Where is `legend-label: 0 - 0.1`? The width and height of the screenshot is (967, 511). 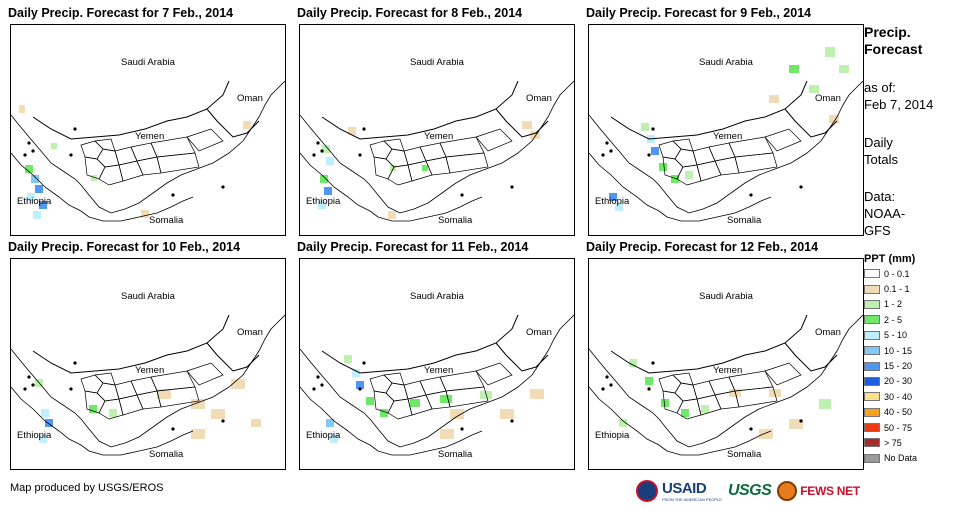
legend-label: 0 - 0.1 is located at coordinates (897, 273).